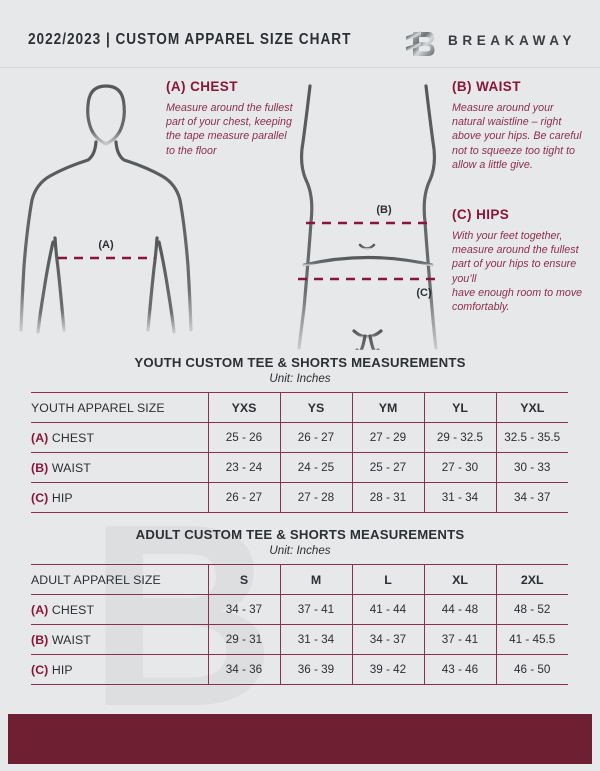 The height and width of the screenshot is (771, 600). Describe the element at coordinates (300, 739) in the screenshot. I see `footer-bar` at that location.